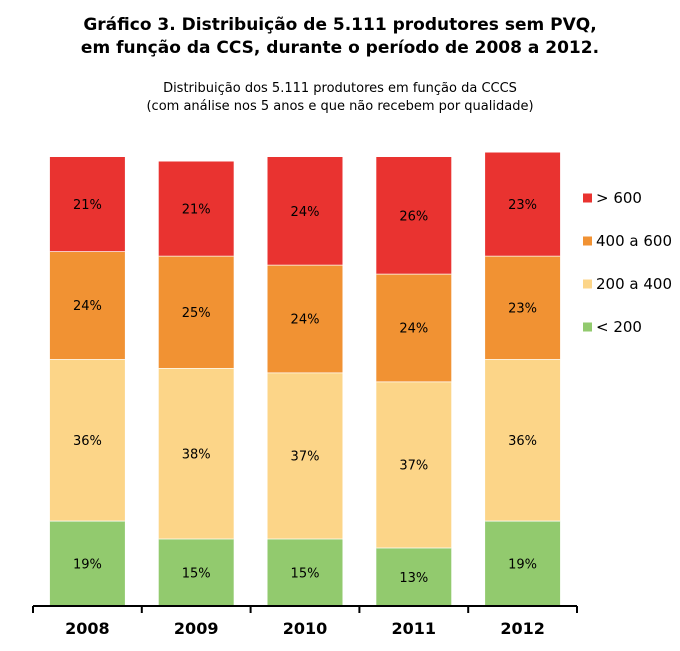 This screenshot has width=680, height=651. What do you see at coordinates (87, 628) in the screenshot?
I see `x-tick-label: 2008` at bounding box center [87, 628].